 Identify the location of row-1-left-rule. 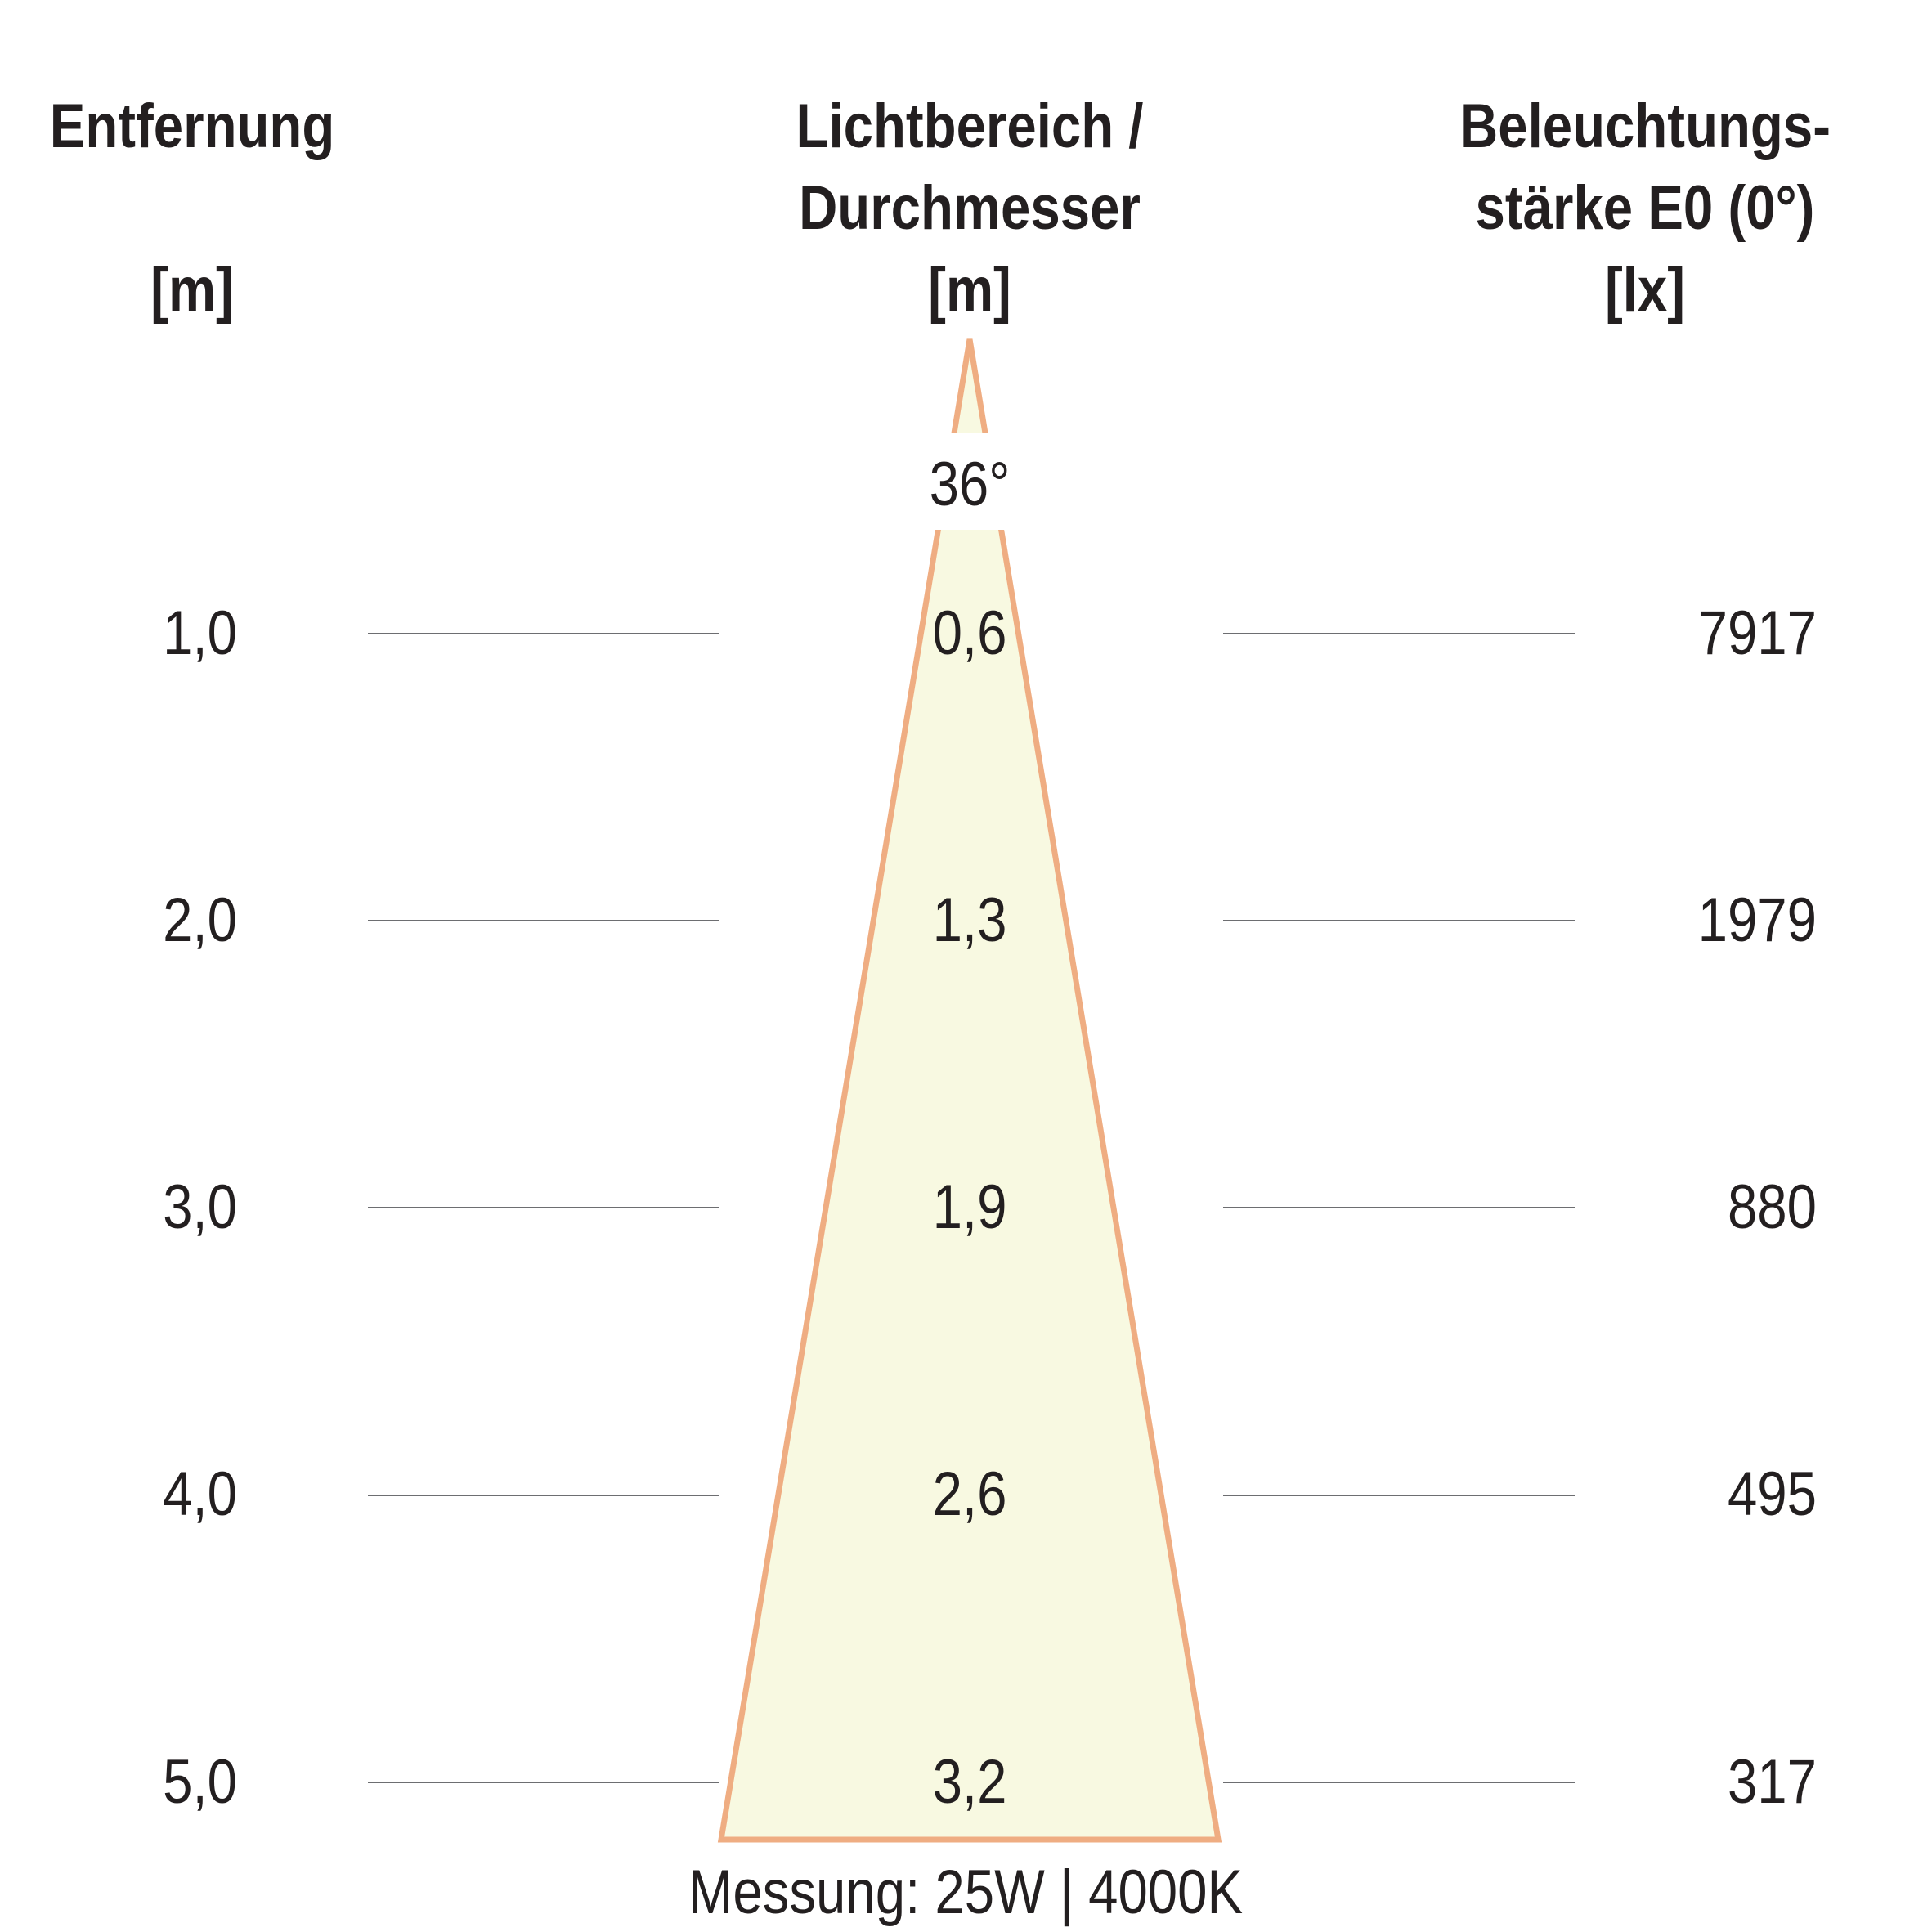
(543, 633).